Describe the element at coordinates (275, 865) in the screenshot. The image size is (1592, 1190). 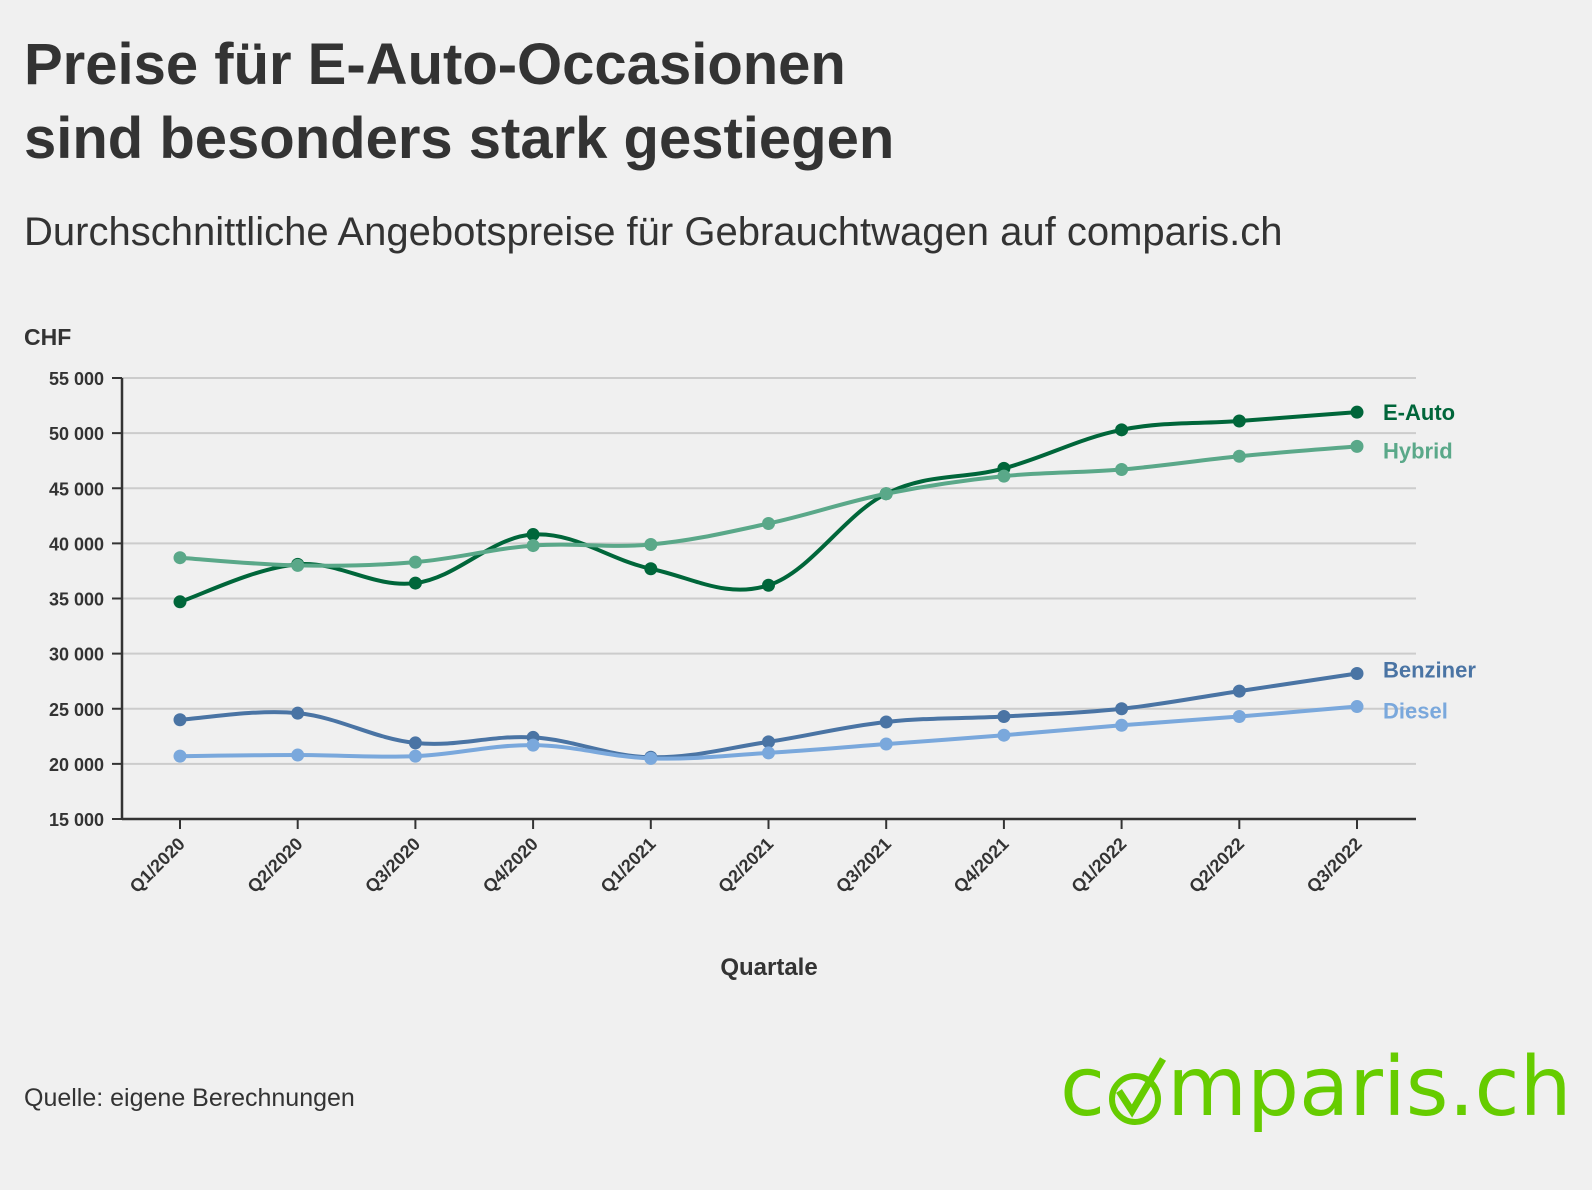
I see `x-tick-label: Q2/2020` at that location.